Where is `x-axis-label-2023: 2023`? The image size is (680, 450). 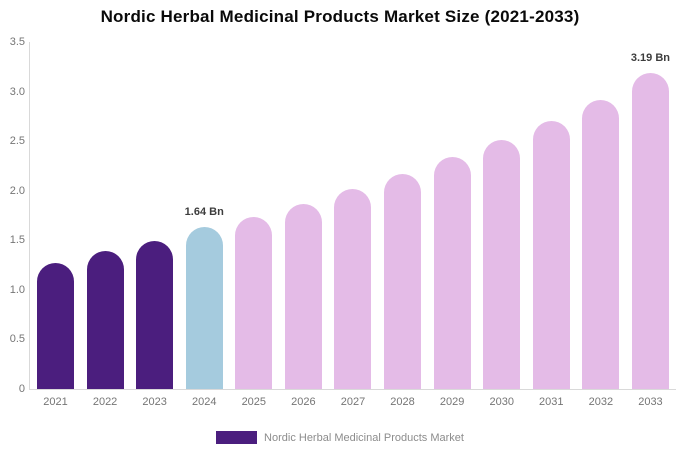 x-axis-label-2023: 2023 is located at coordinates (154, 402).